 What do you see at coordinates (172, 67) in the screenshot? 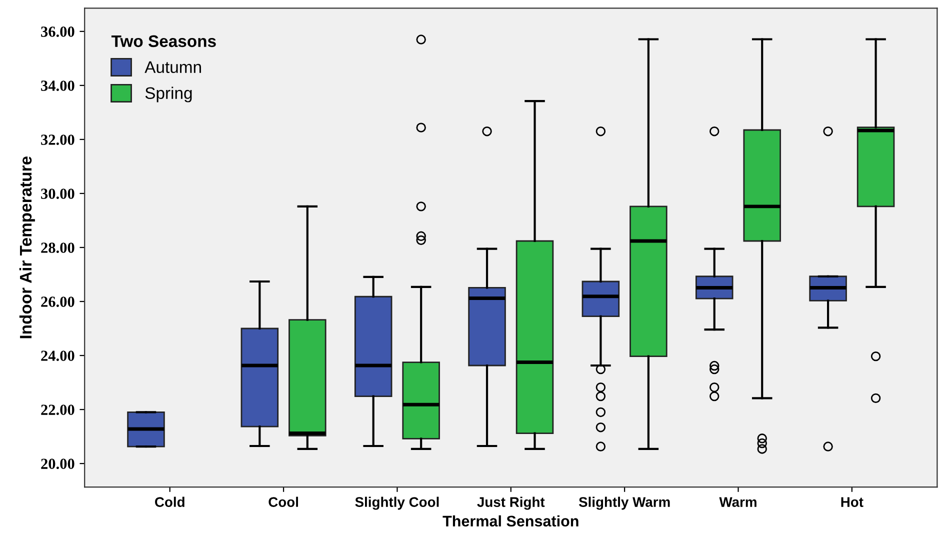
I see `legend-label: Autumn` at bounding box center [172, 67].